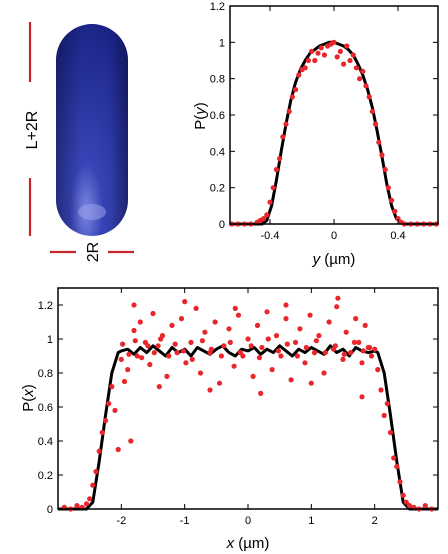 This screenshot has width=448, height=554. Describe the element at coordinates (79, 142) in the screenshot. I see `rod-schematic: L+2R 2R` at that location.